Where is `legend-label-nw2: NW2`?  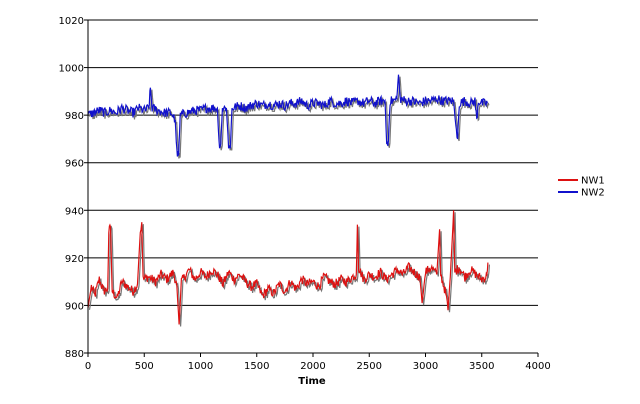
legend-label-nw2: NW2 is located at coordinates (593, 193).